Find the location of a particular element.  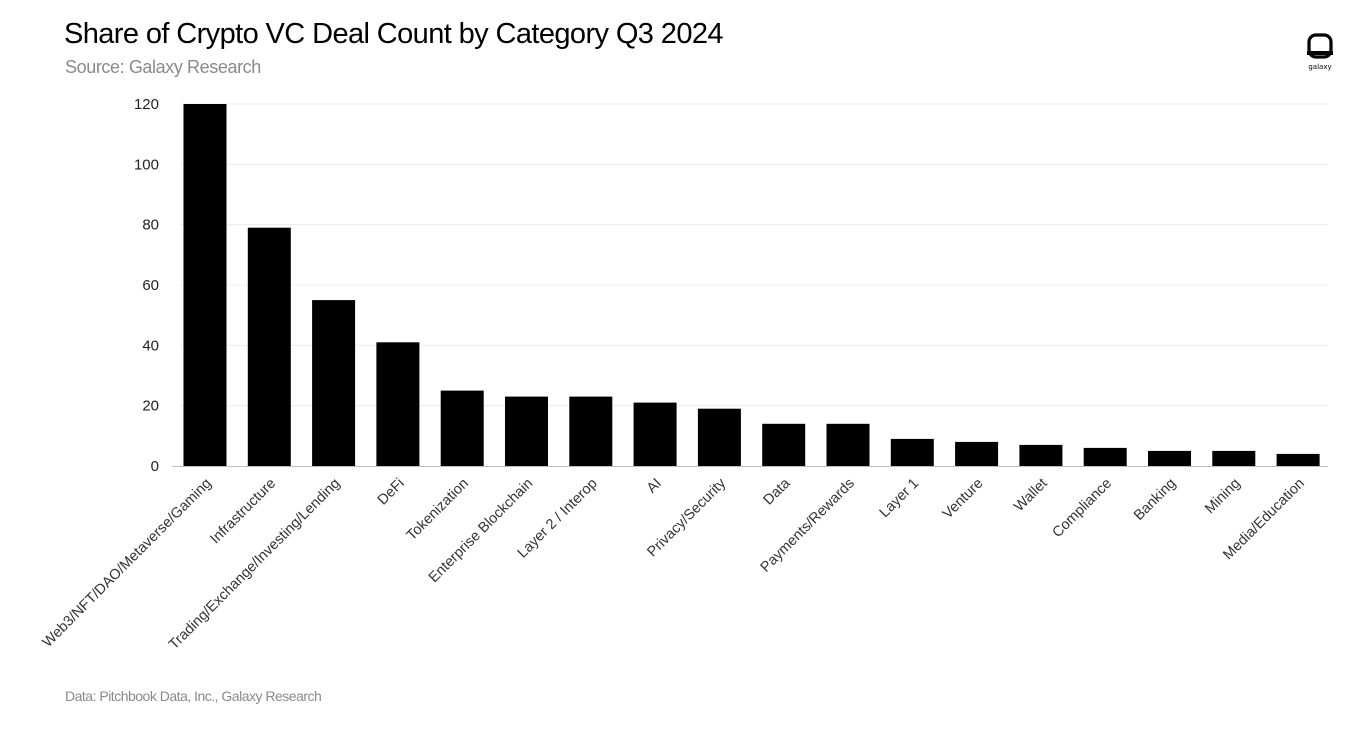

x-tick-label: AI is located at coordinates (654, 486).